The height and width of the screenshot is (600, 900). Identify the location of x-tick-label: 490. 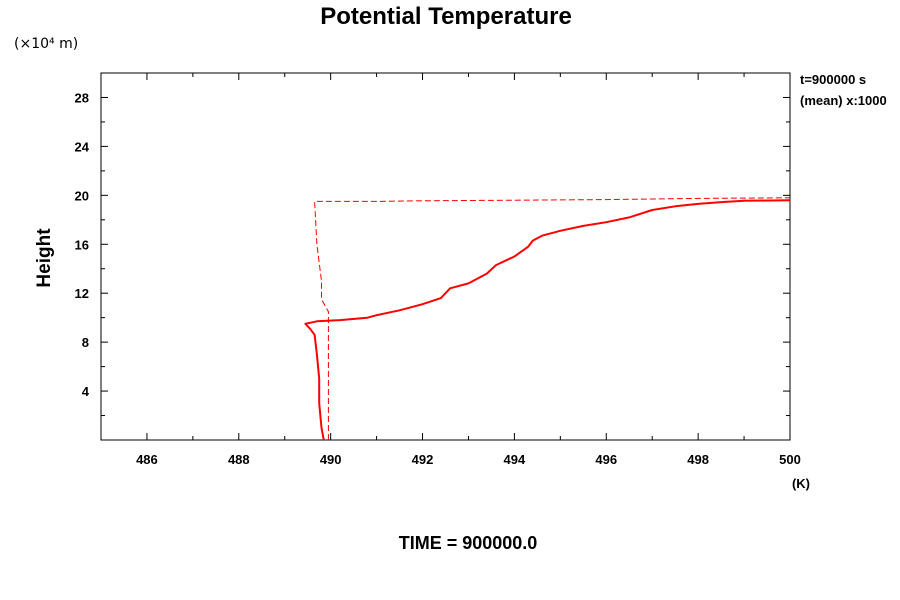
(331, 459).